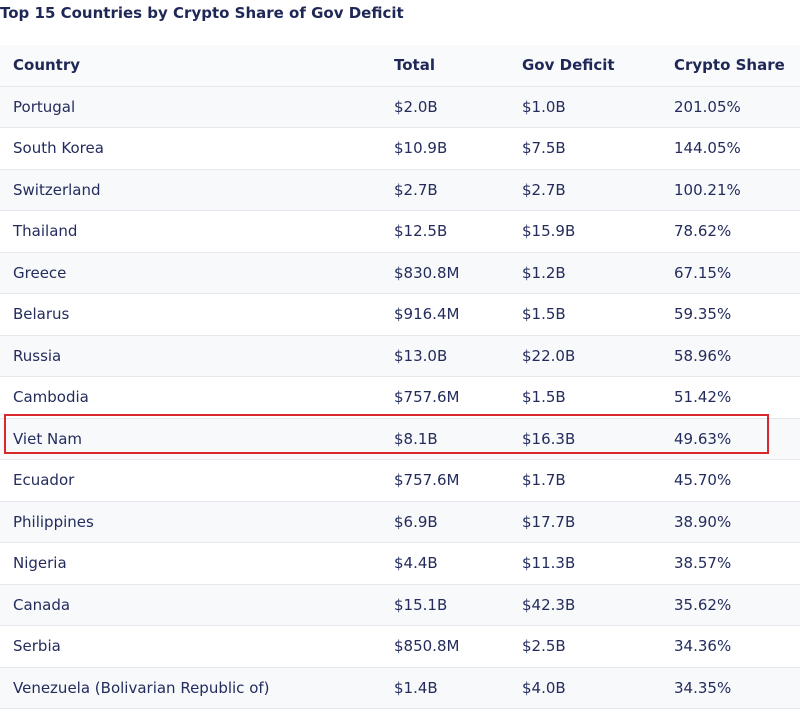 The width and height of the screenshot is (800, 709). Describe the element at coordinates (598, 148) in the screenshot. I see `table-cell: $7.5B` at that location.